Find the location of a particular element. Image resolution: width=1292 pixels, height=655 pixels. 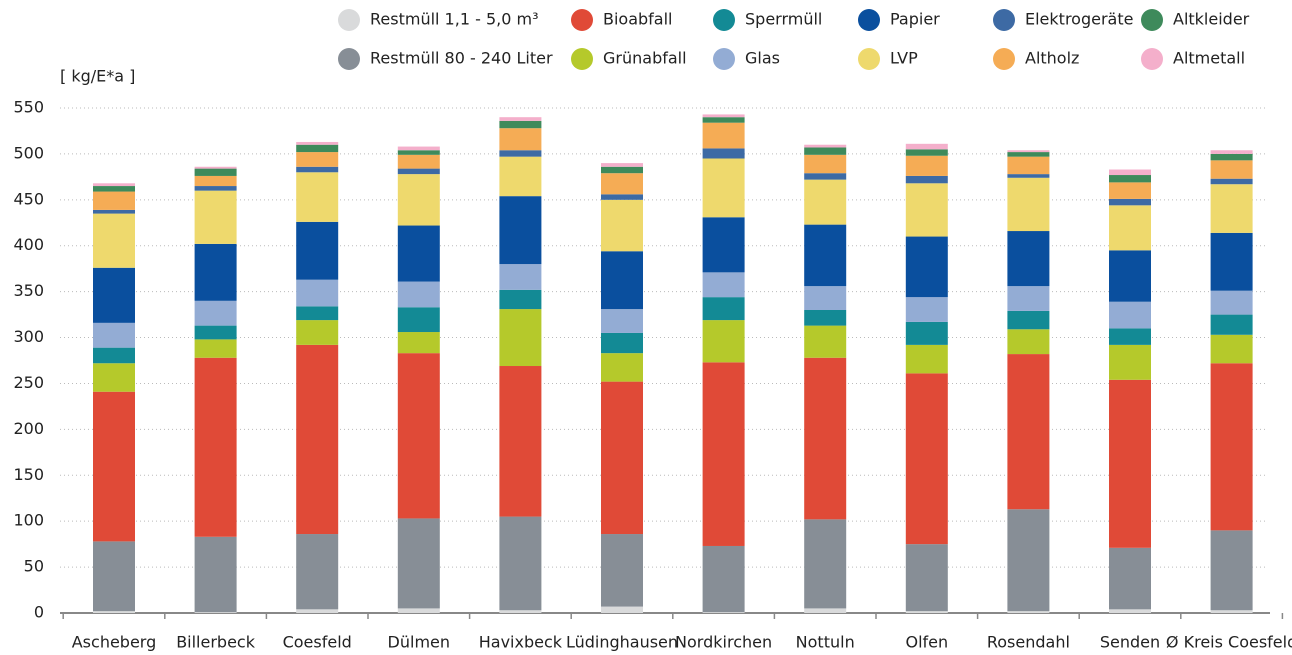

x-tick-label: Billerbeck is located at coordinates (216, 642).